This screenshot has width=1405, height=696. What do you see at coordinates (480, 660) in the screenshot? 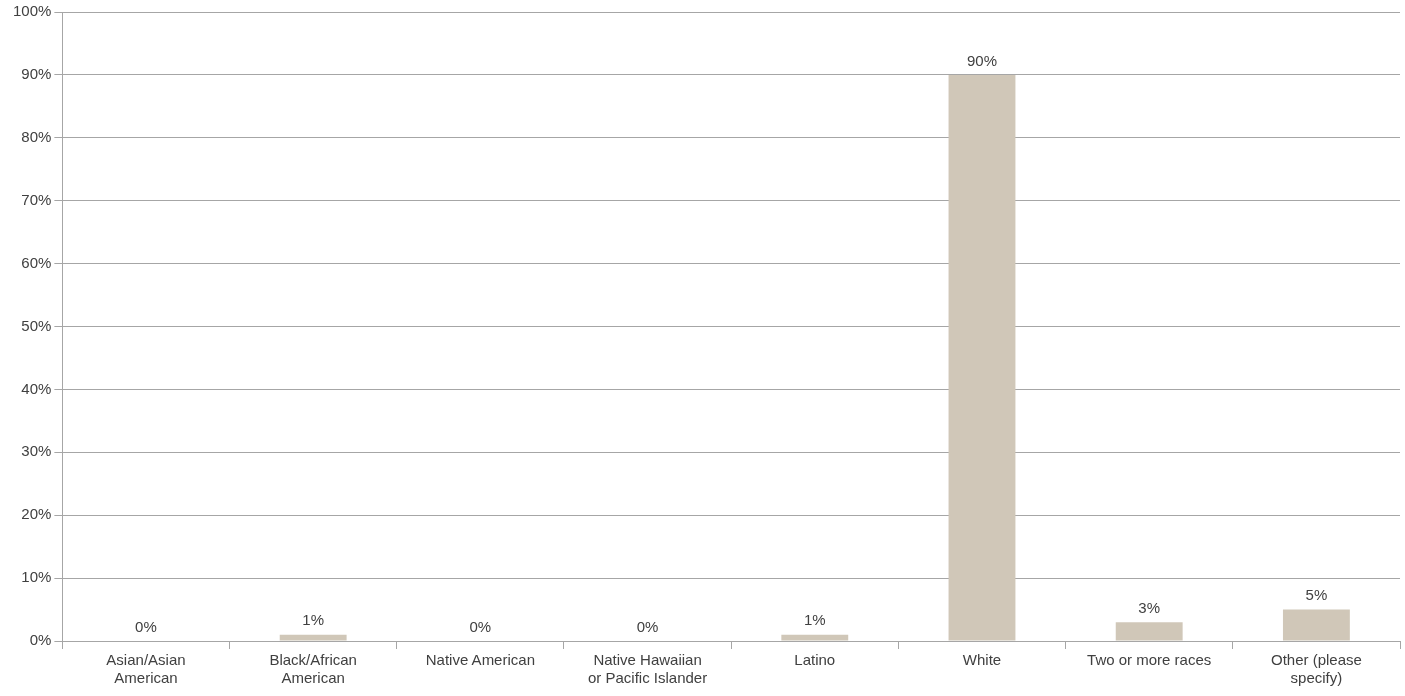
I see `x-tick-label: Native American` at bounding box center [480, 660].